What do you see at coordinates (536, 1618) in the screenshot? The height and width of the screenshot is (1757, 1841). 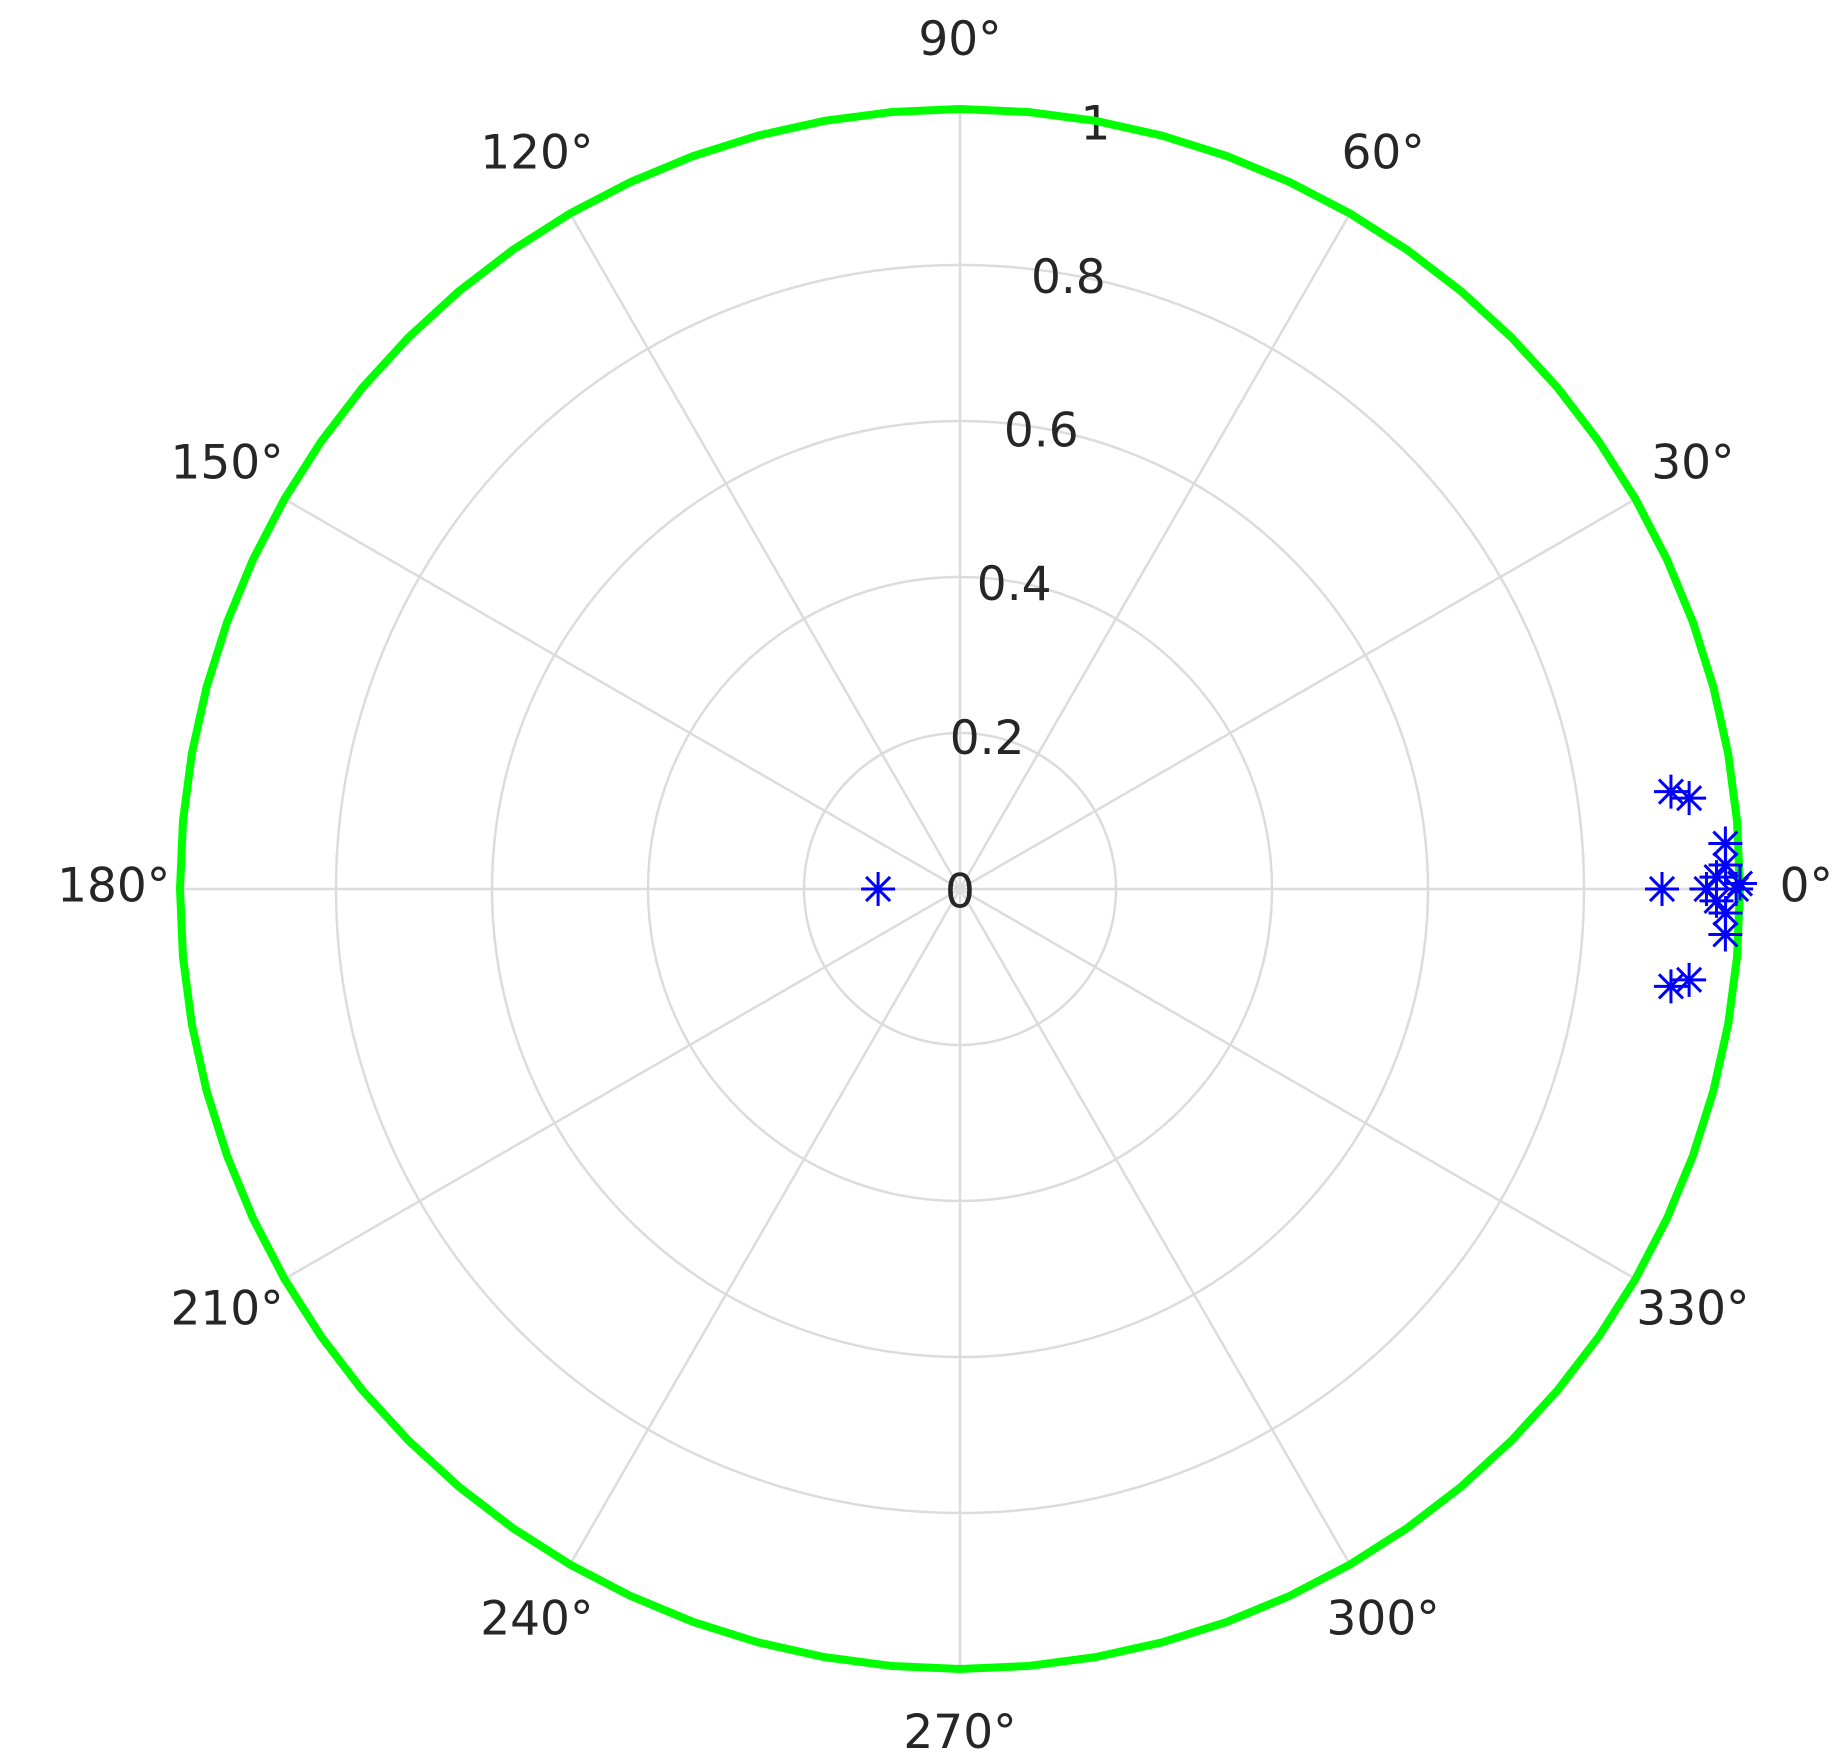 I see `theta-tick-label: 240°` at bounding box center [536, 1618].